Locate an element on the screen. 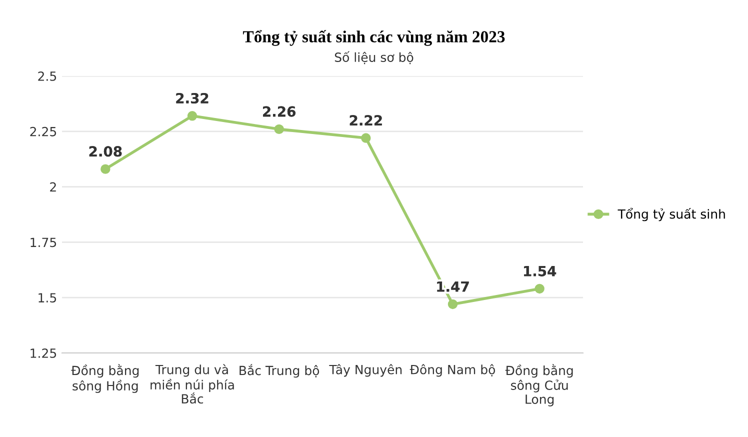 The image size is (748, 437). y-tick-label: 1.75 is located at coordinates (43, 243).